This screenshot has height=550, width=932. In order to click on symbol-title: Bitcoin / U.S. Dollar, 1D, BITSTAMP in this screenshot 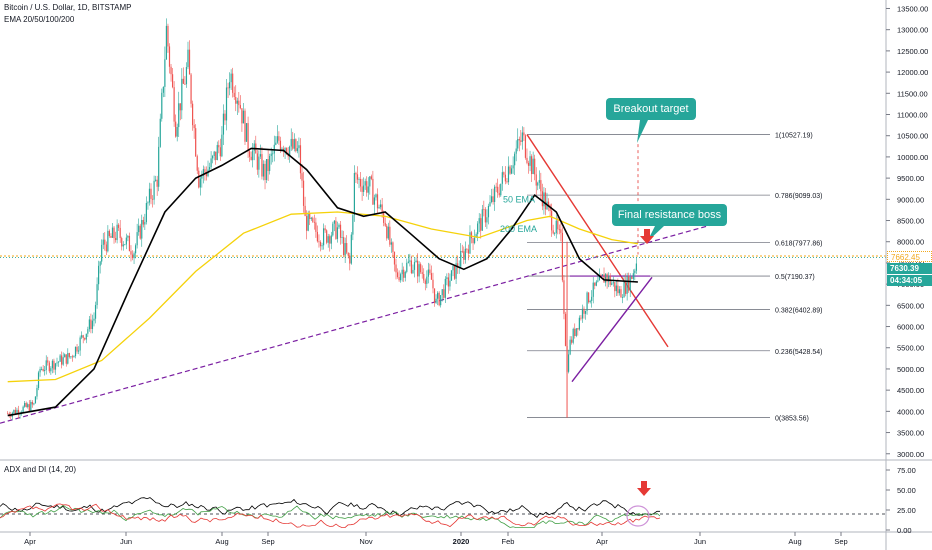, I will do `click(68, 7)`.